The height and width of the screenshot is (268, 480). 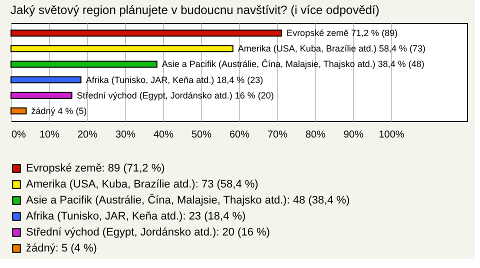 I want to click on data-label: Střední východ (Egypt, Jordánsko atd.) 16 % (20), so click(x=175, y=95).